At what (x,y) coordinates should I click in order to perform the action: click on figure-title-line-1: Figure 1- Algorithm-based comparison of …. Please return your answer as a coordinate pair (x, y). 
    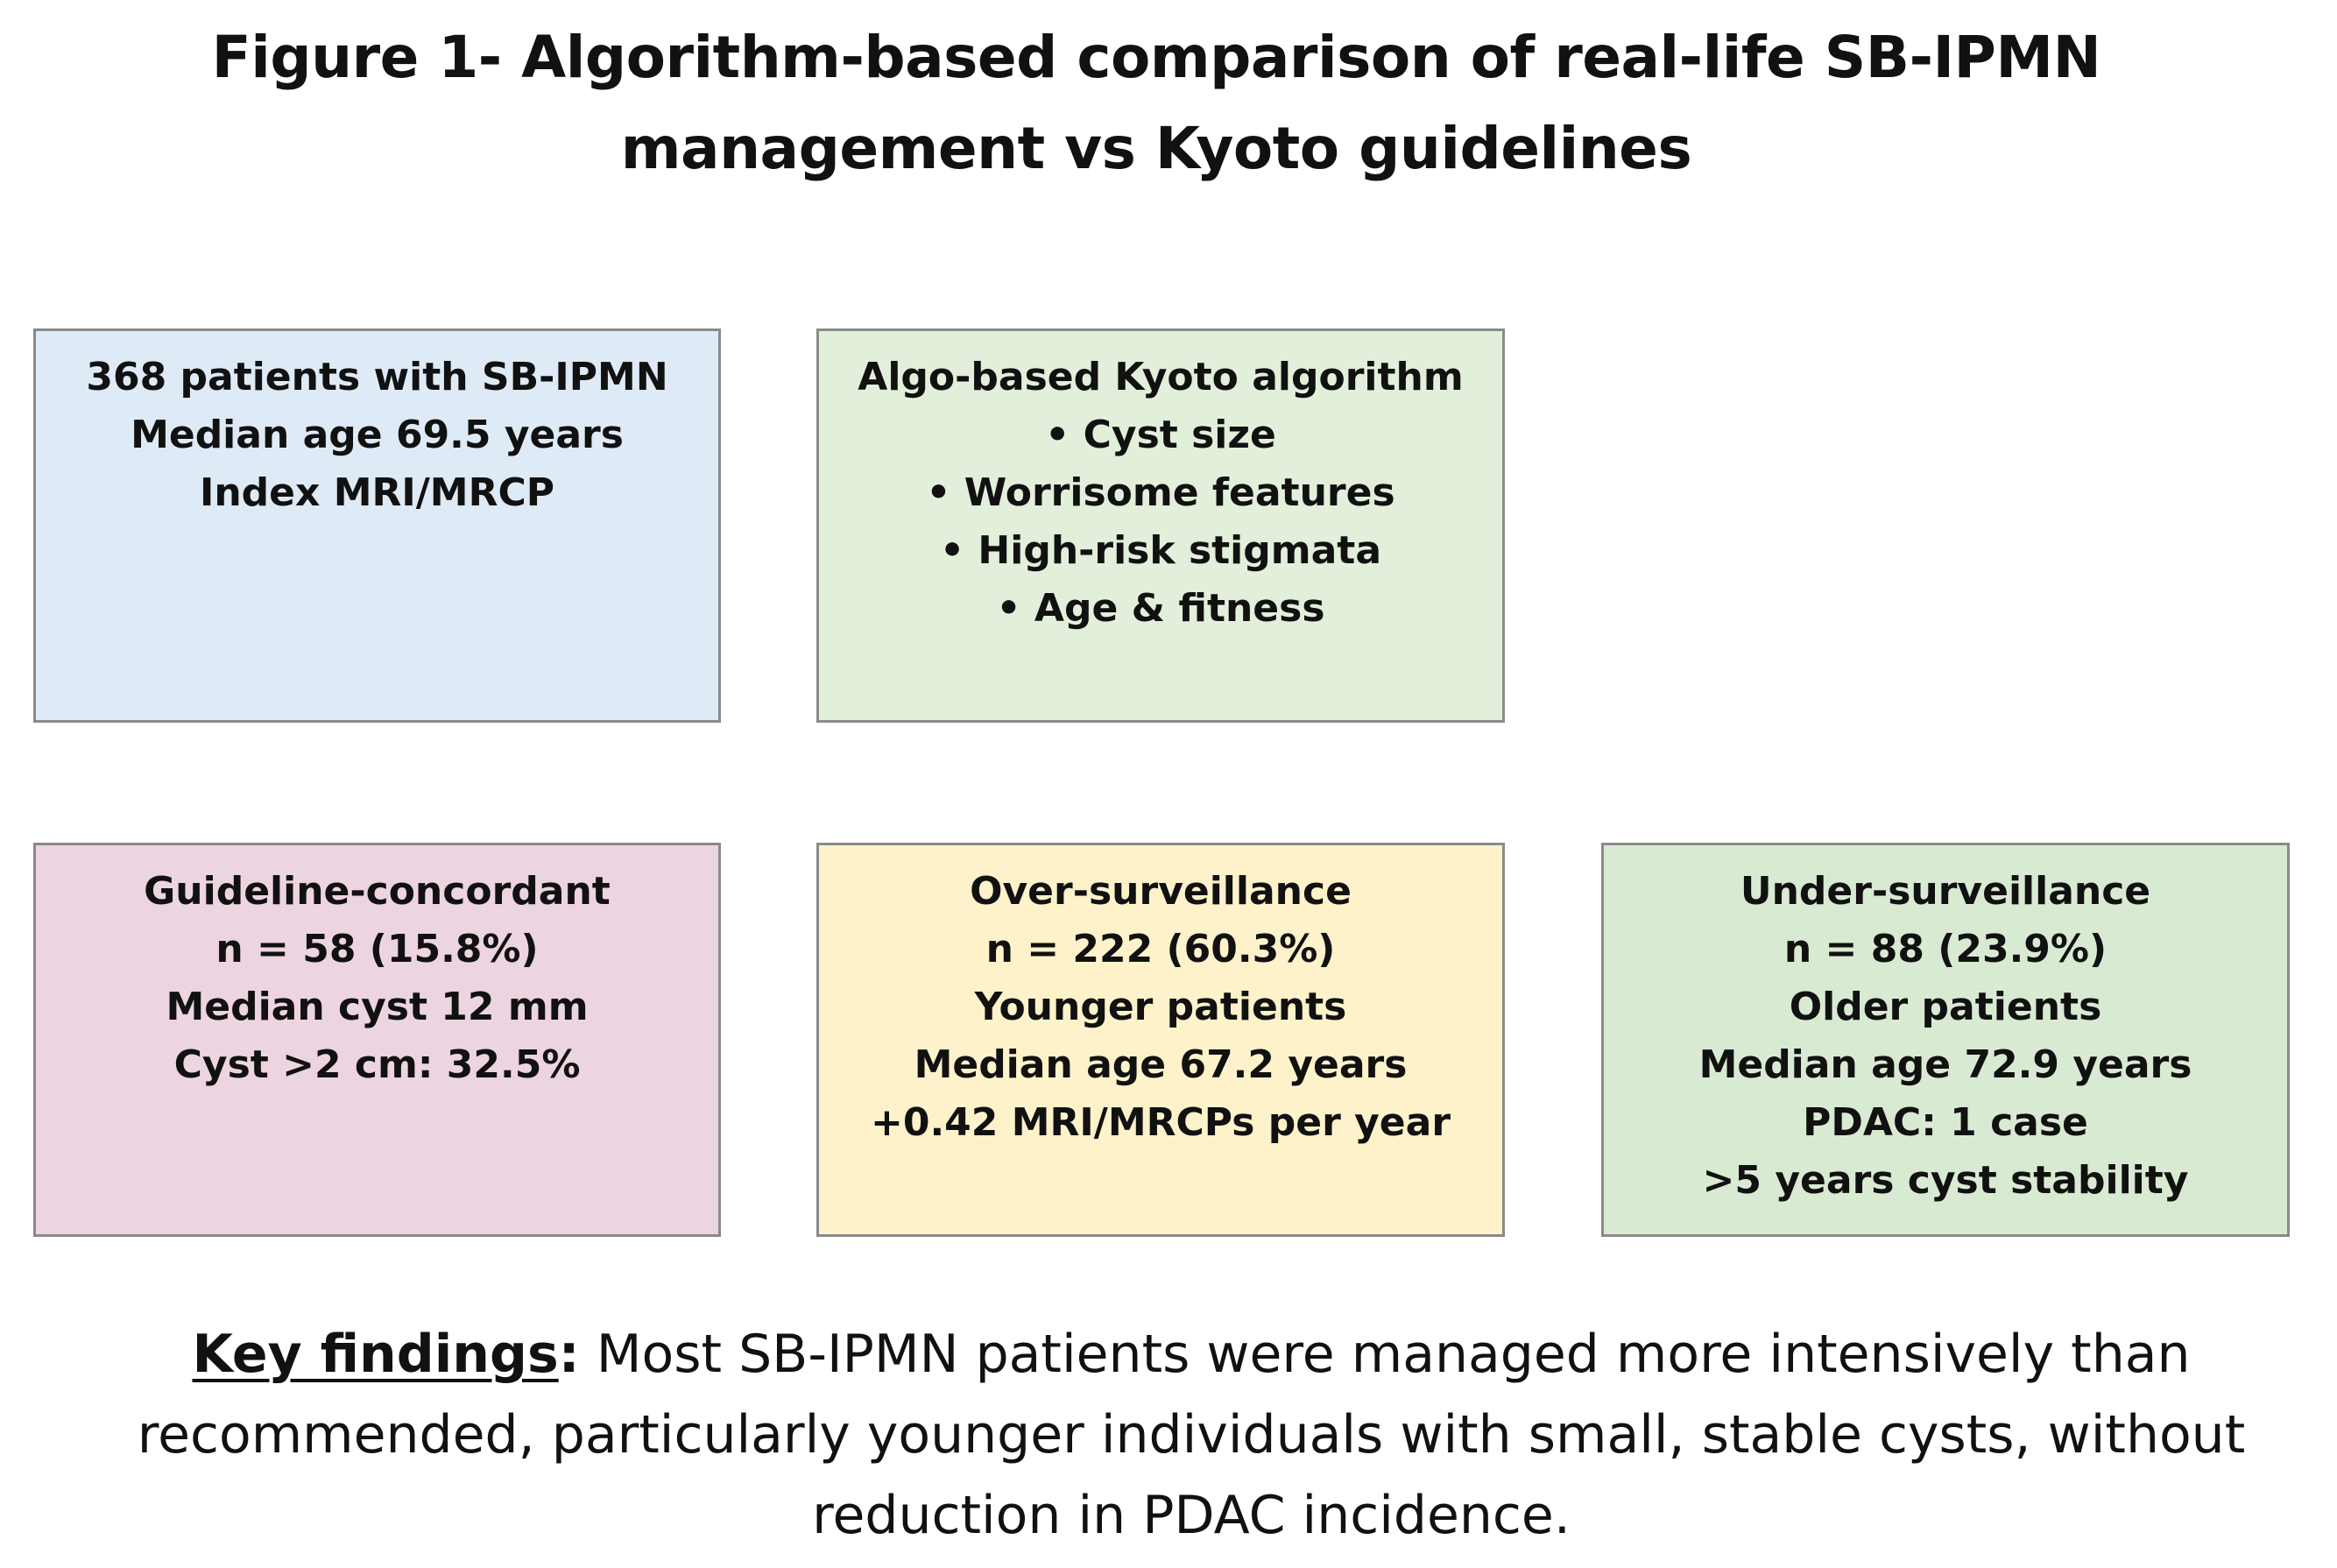
    Looking at the image, I should click on (1156, 57).